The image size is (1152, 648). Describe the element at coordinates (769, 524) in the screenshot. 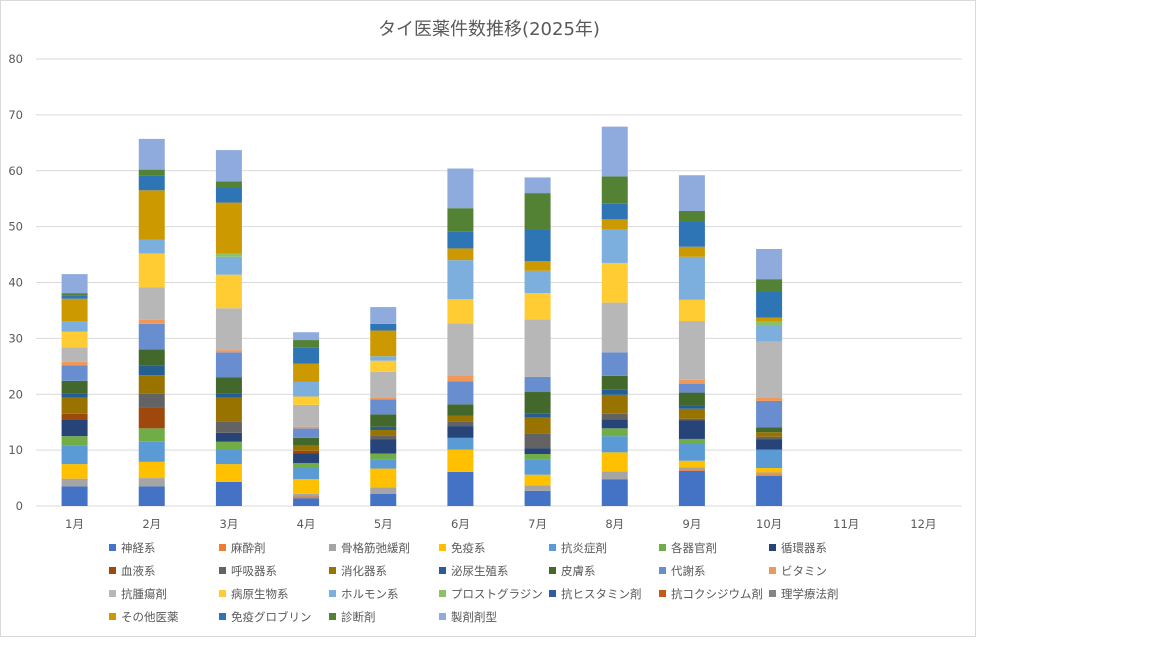

I see `x-tick-label: 10月` at that location.